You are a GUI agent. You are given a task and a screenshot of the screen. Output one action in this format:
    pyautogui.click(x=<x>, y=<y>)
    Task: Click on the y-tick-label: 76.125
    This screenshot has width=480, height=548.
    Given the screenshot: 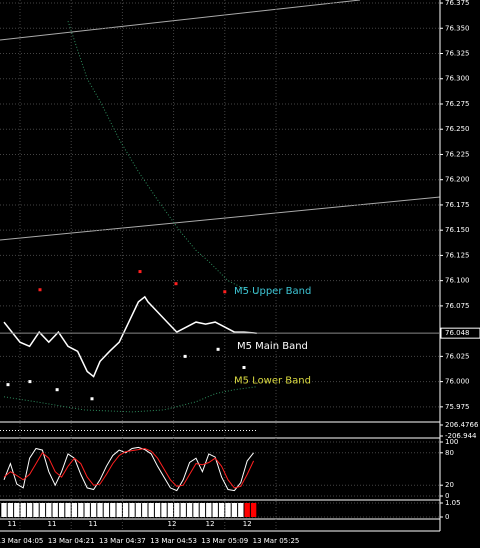 What is the action you would take?
    pyautogui.click(x=457, y=255)
    